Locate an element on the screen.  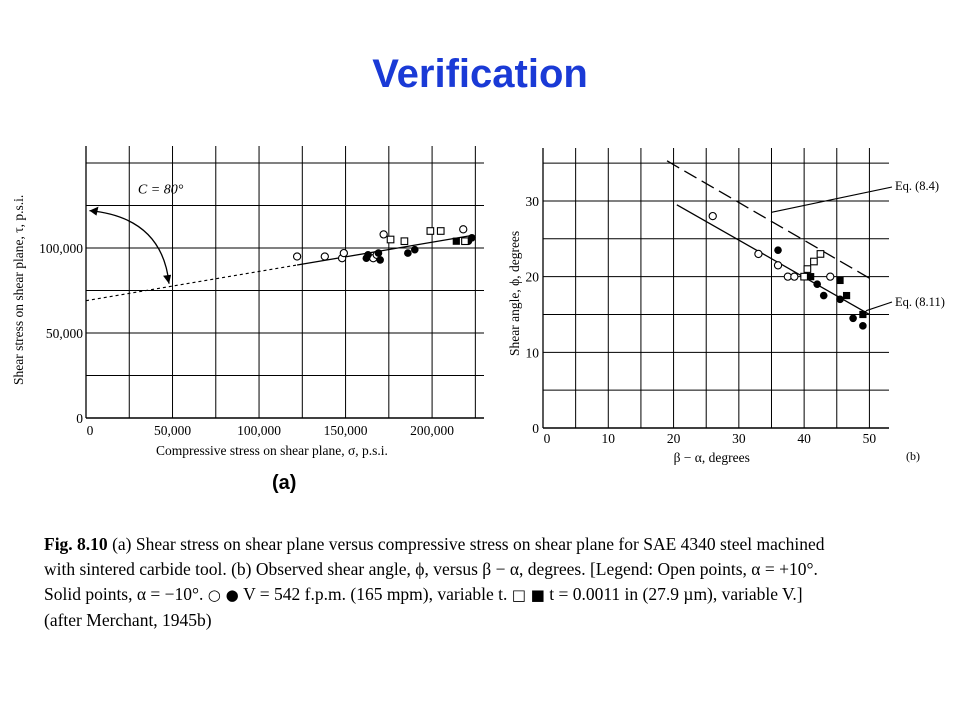
x-tick-label: 200,000 is located at coordinates (432, 430).